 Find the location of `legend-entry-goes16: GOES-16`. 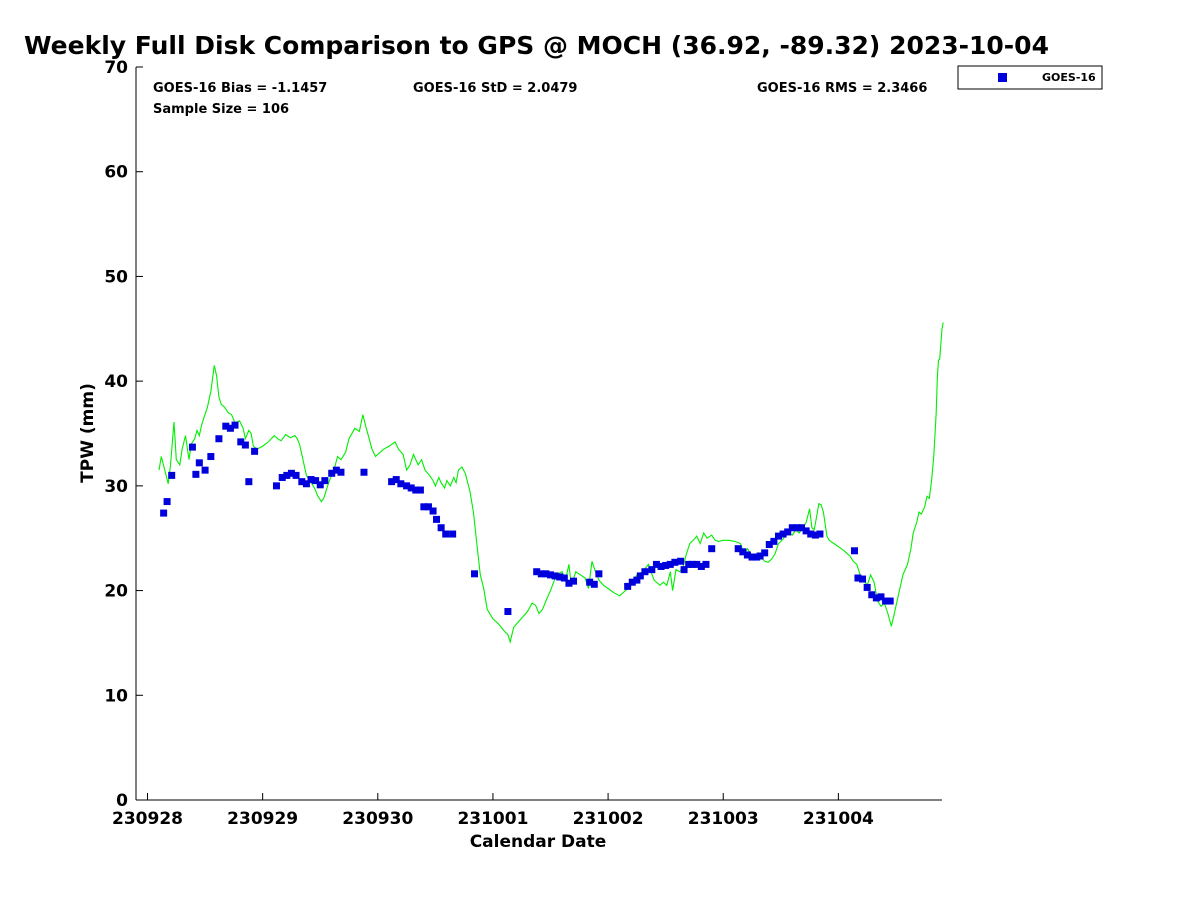

legend-entry-goes16: GOES-16 is located at coordinates (1069, 77).